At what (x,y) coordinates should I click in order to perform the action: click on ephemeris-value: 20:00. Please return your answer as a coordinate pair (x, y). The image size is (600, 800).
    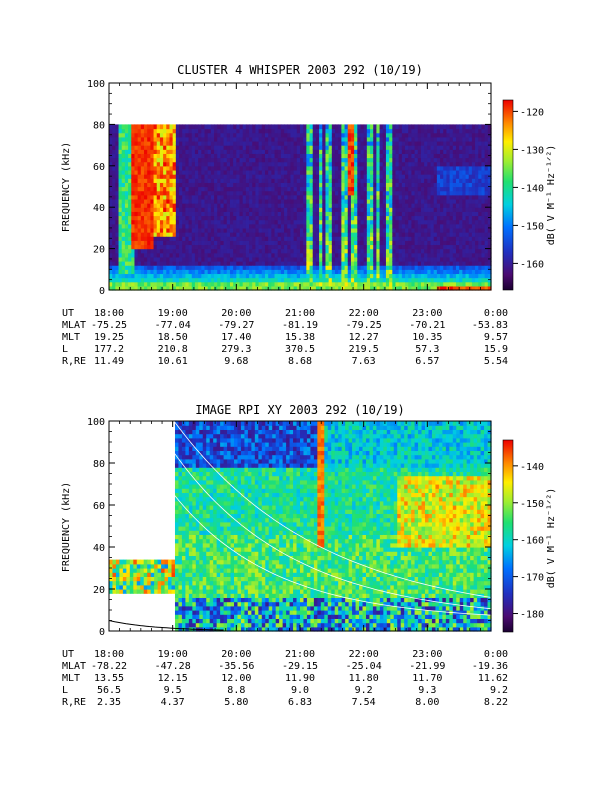
    Looking at the image, I should click on (236, 313).